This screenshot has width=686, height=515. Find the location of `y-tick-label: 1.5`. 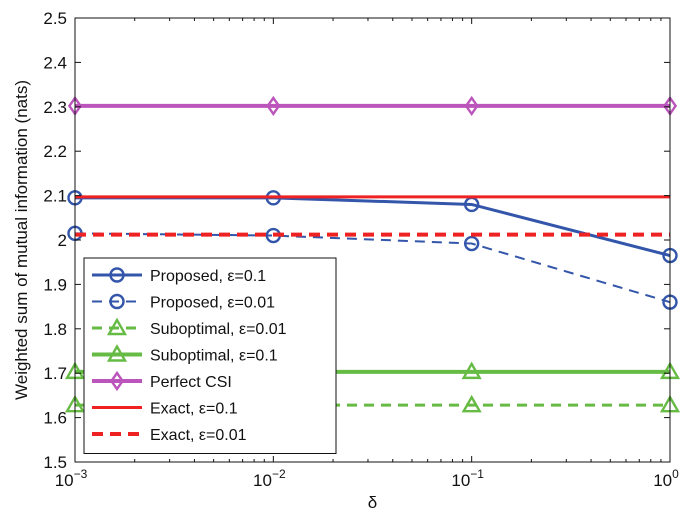

y-tick-label: 1.5 is located at coordinates (55, 462).